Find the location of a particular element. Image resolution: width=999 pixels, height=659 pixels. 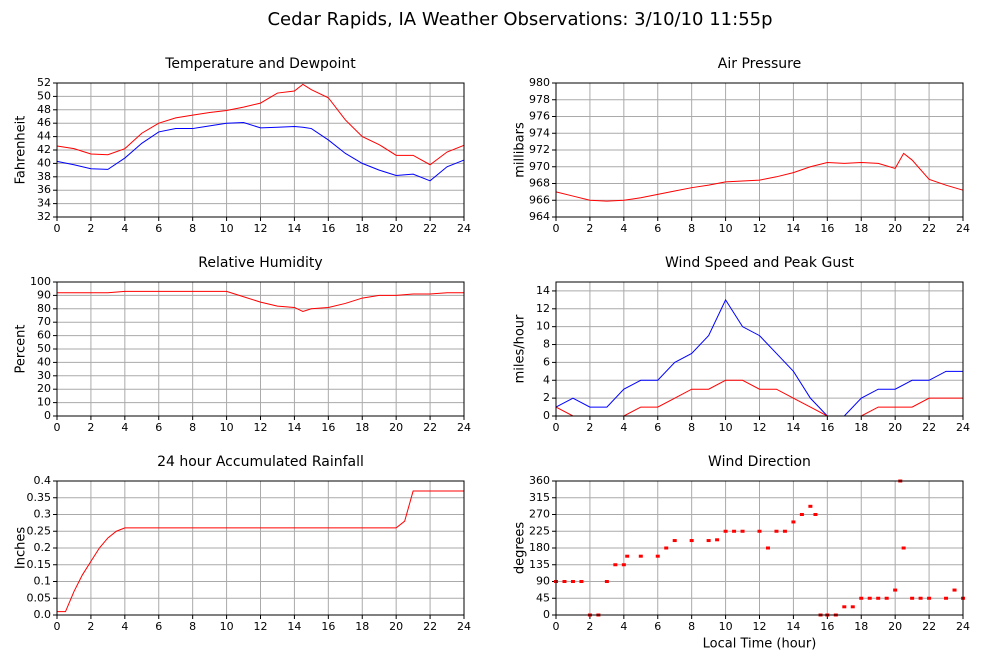

y-tick-label: 100 is located at coordinates (40, 281).